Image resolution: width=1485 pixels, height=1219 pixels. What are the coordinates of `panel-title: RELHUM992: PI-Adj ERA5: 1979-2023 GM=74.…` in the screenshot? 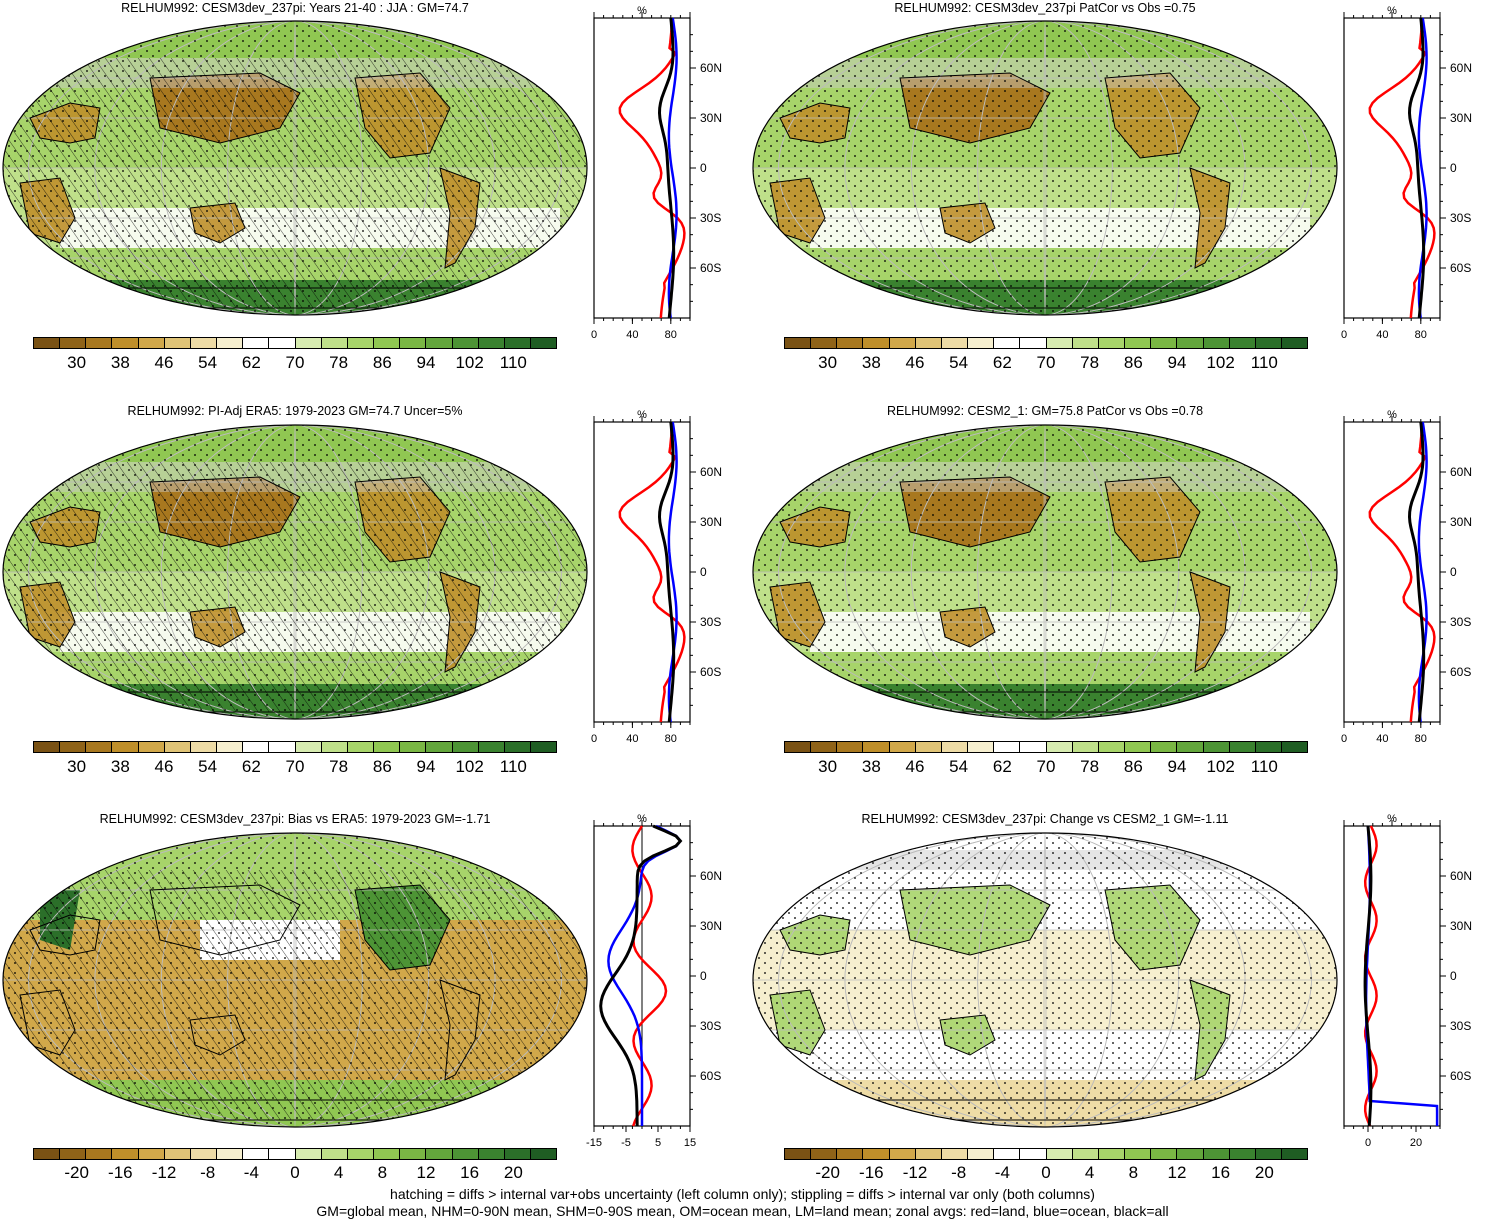 It's located at (295, 411).